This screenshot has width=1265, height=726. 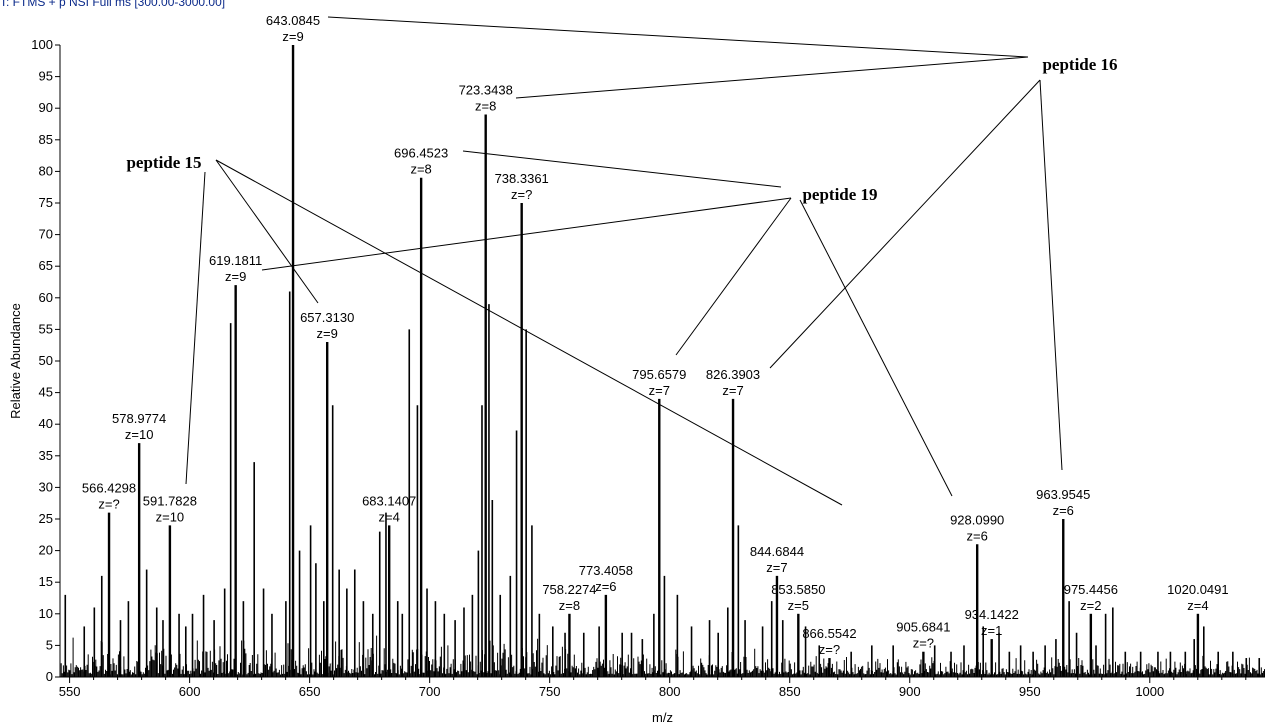 What do you see at coordinates (606, 570) in the screenshot?
I see `peak-mz-label: 773.4058` at bounding box center [606, 570].